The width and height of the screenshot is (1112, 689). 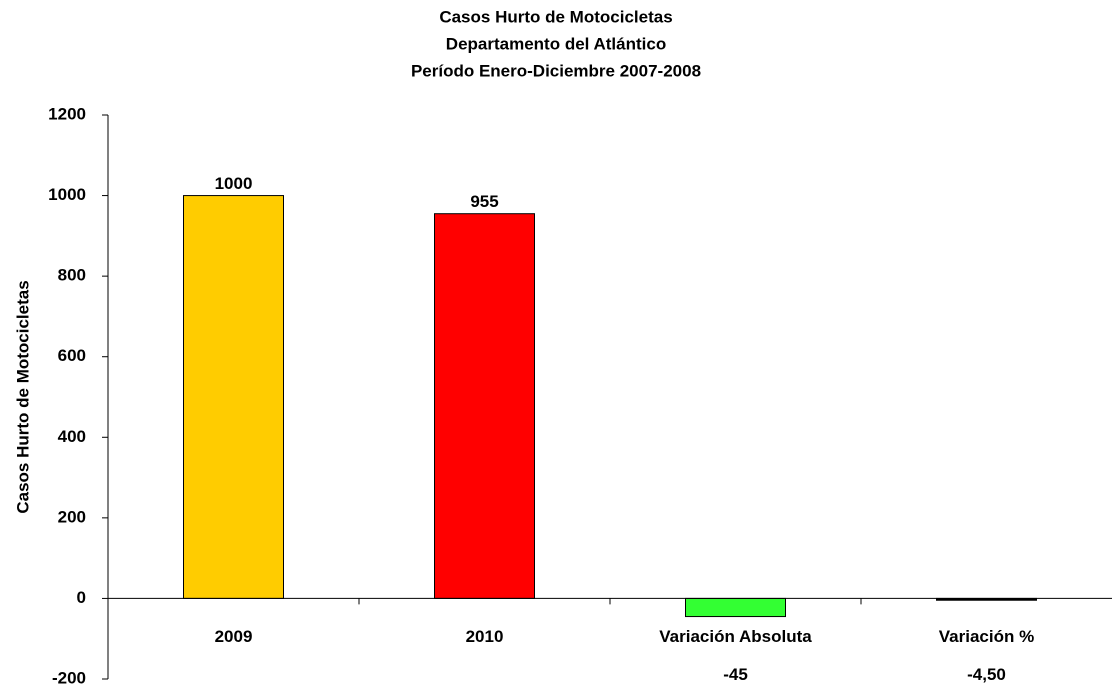 I want to click on chart-title: Período Enero-Diciembre 2007-2008, so click(x=556, y=70).